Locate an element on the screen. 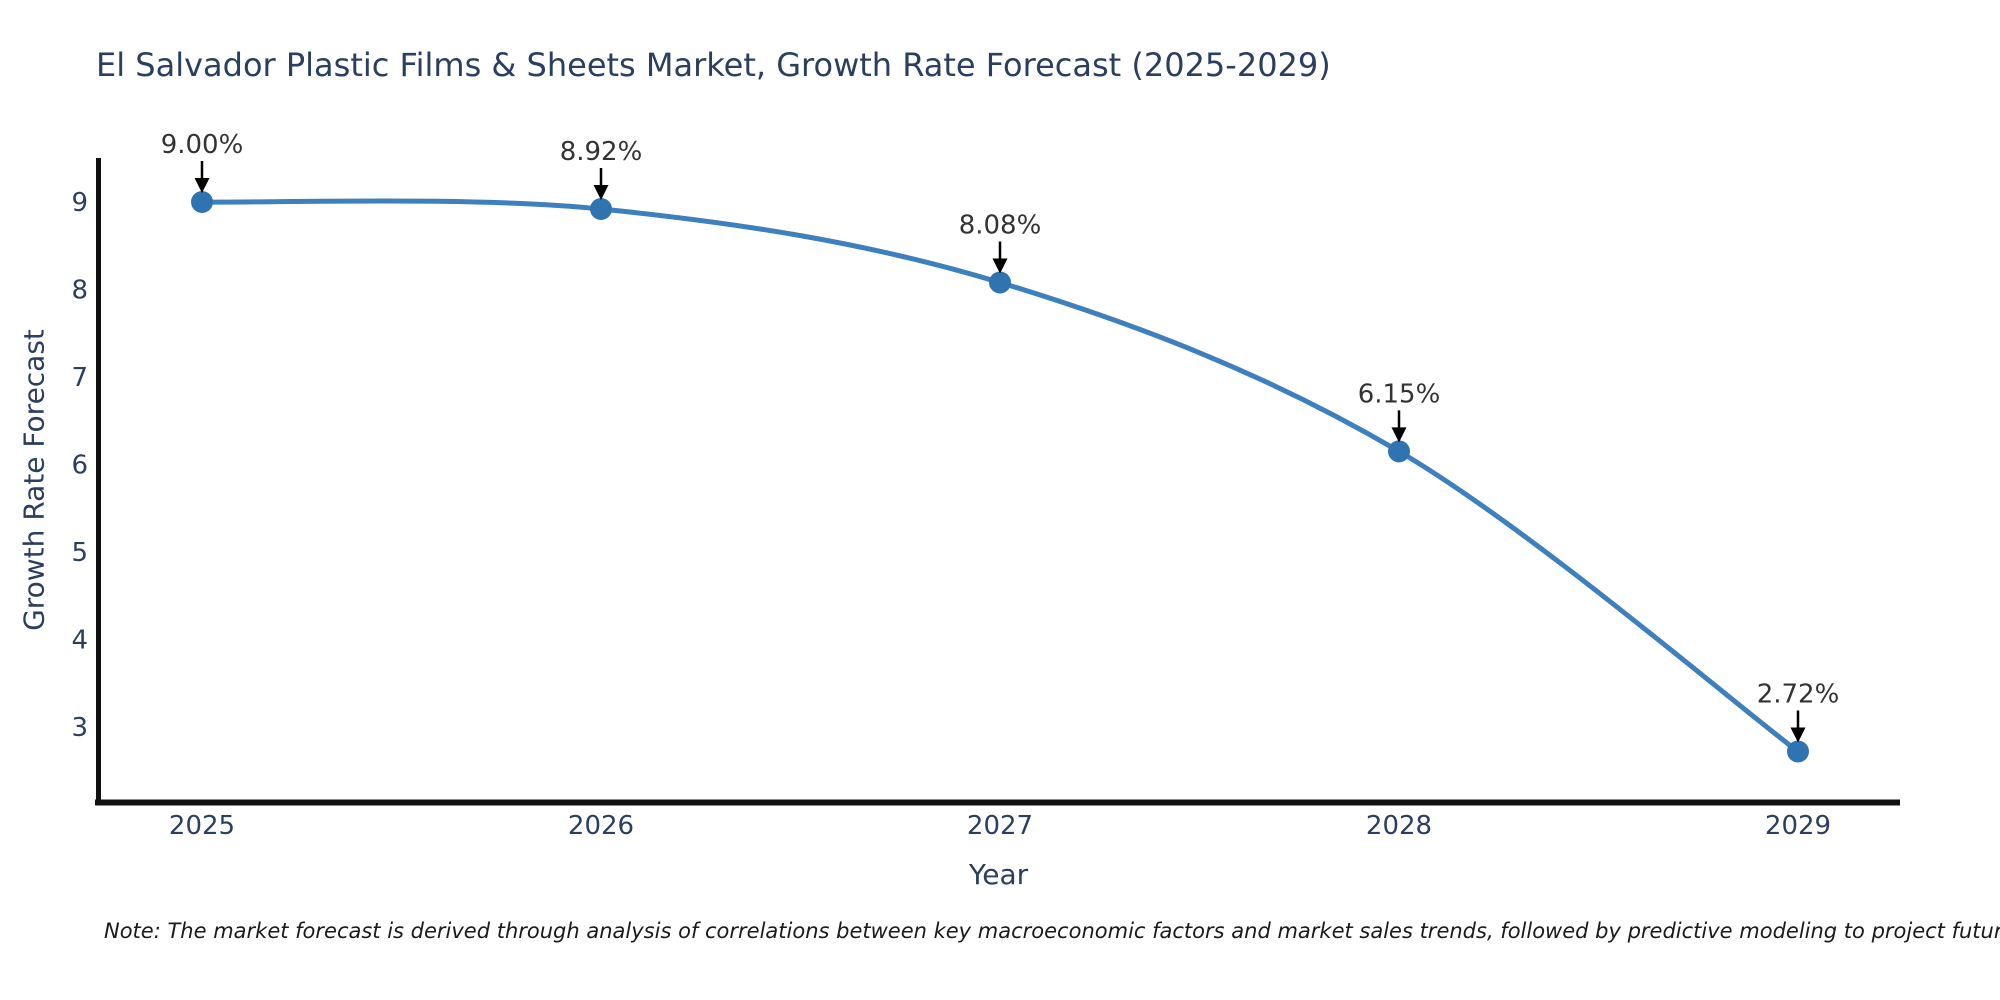  x-axis-title: Year is located at coordinates (998, 874).